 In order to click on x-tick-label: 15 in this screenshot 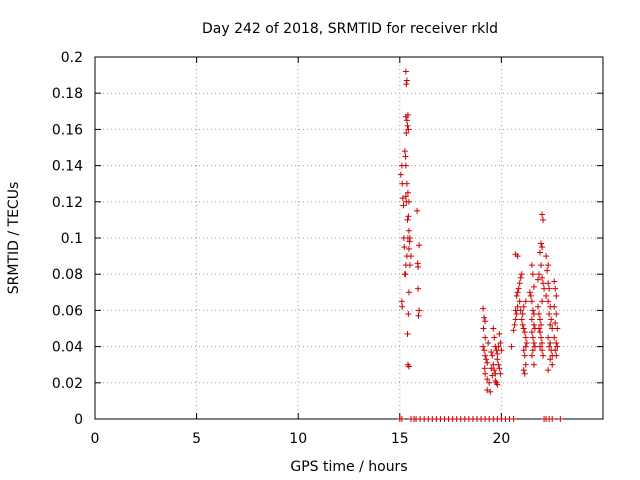, I will do `click(400, 439)`.